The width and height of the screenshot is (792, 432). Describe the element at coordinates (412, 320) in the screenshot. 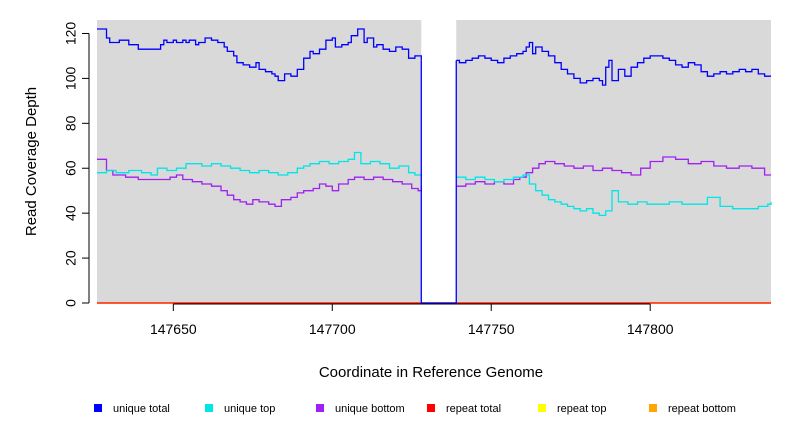

I see `x-axis-ticks: 147650 147700 147750 147800` at that location.